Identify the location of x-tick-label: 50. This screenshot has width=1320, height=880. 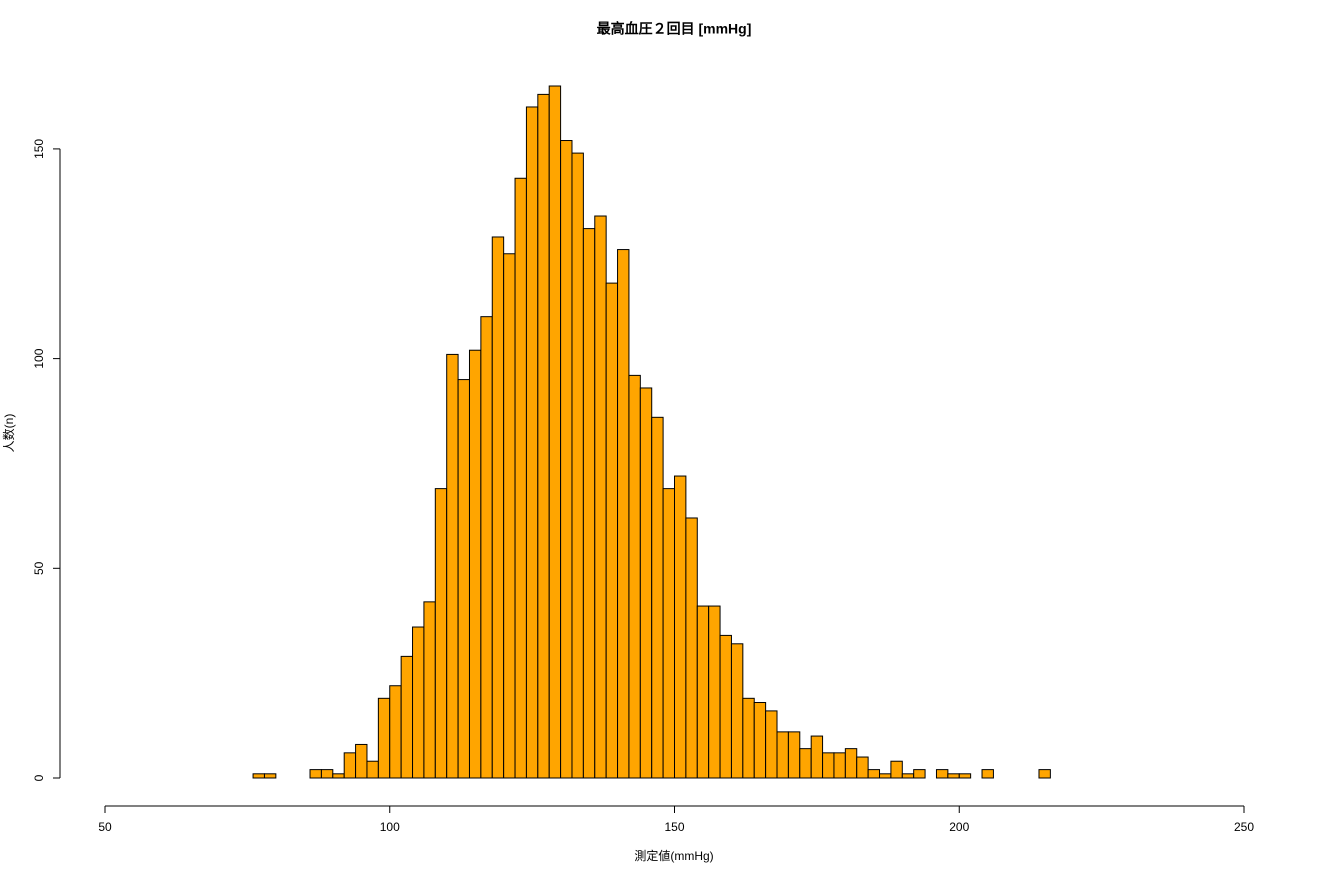
(105, 827).